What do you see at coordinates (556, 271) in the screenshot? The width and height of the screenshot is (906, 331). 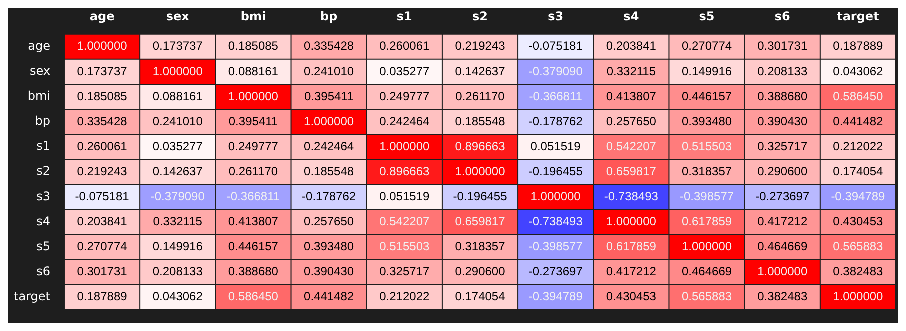 I see `data-label: -0.273697` at bounding box center [556, 271].